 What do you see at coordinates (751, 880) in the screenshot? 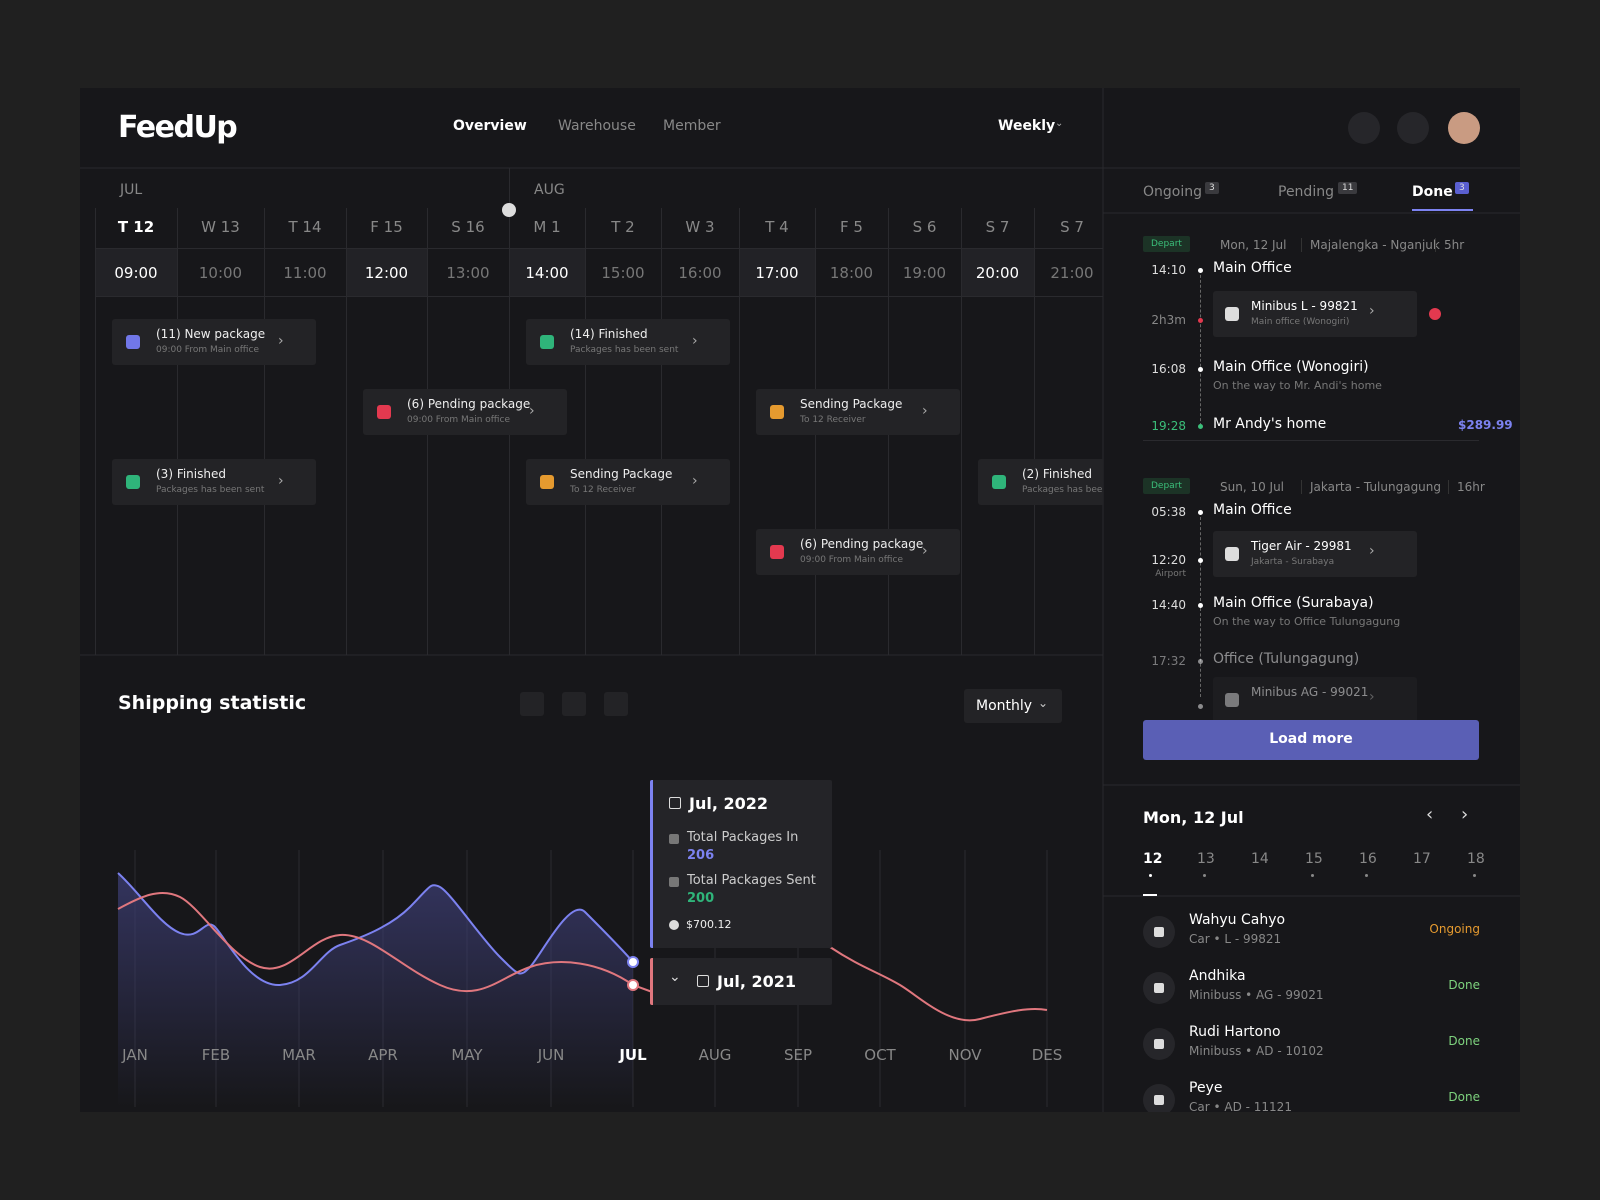
I see `label: Total Packages Sent` at bounding box center [751, 880].